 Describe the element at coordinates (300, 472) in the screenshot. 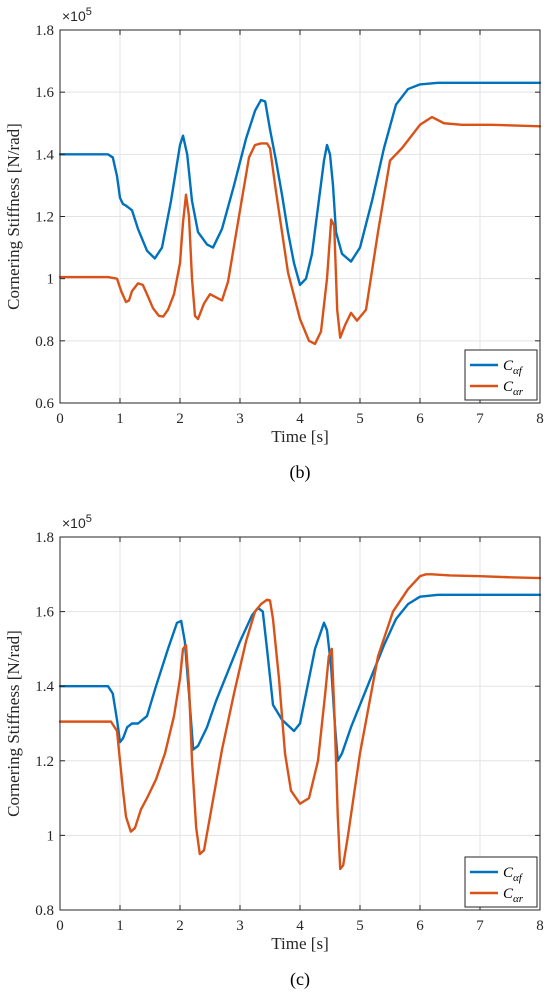

I see `figure-caption: (b)` at that location.